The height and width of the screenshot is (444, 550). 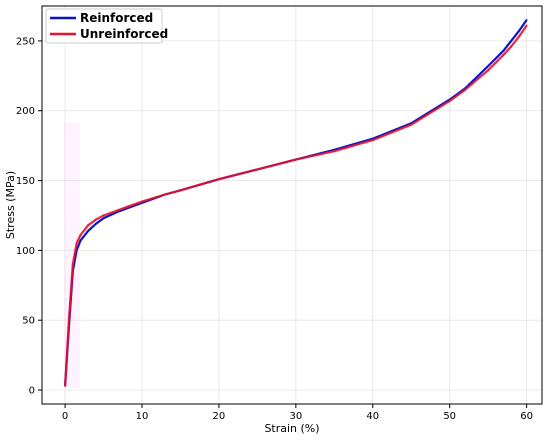 What do you see at coordinates (372, 416) in the screenshot?
I see `x-tick-label: 40` at bounding box center [372, 416].